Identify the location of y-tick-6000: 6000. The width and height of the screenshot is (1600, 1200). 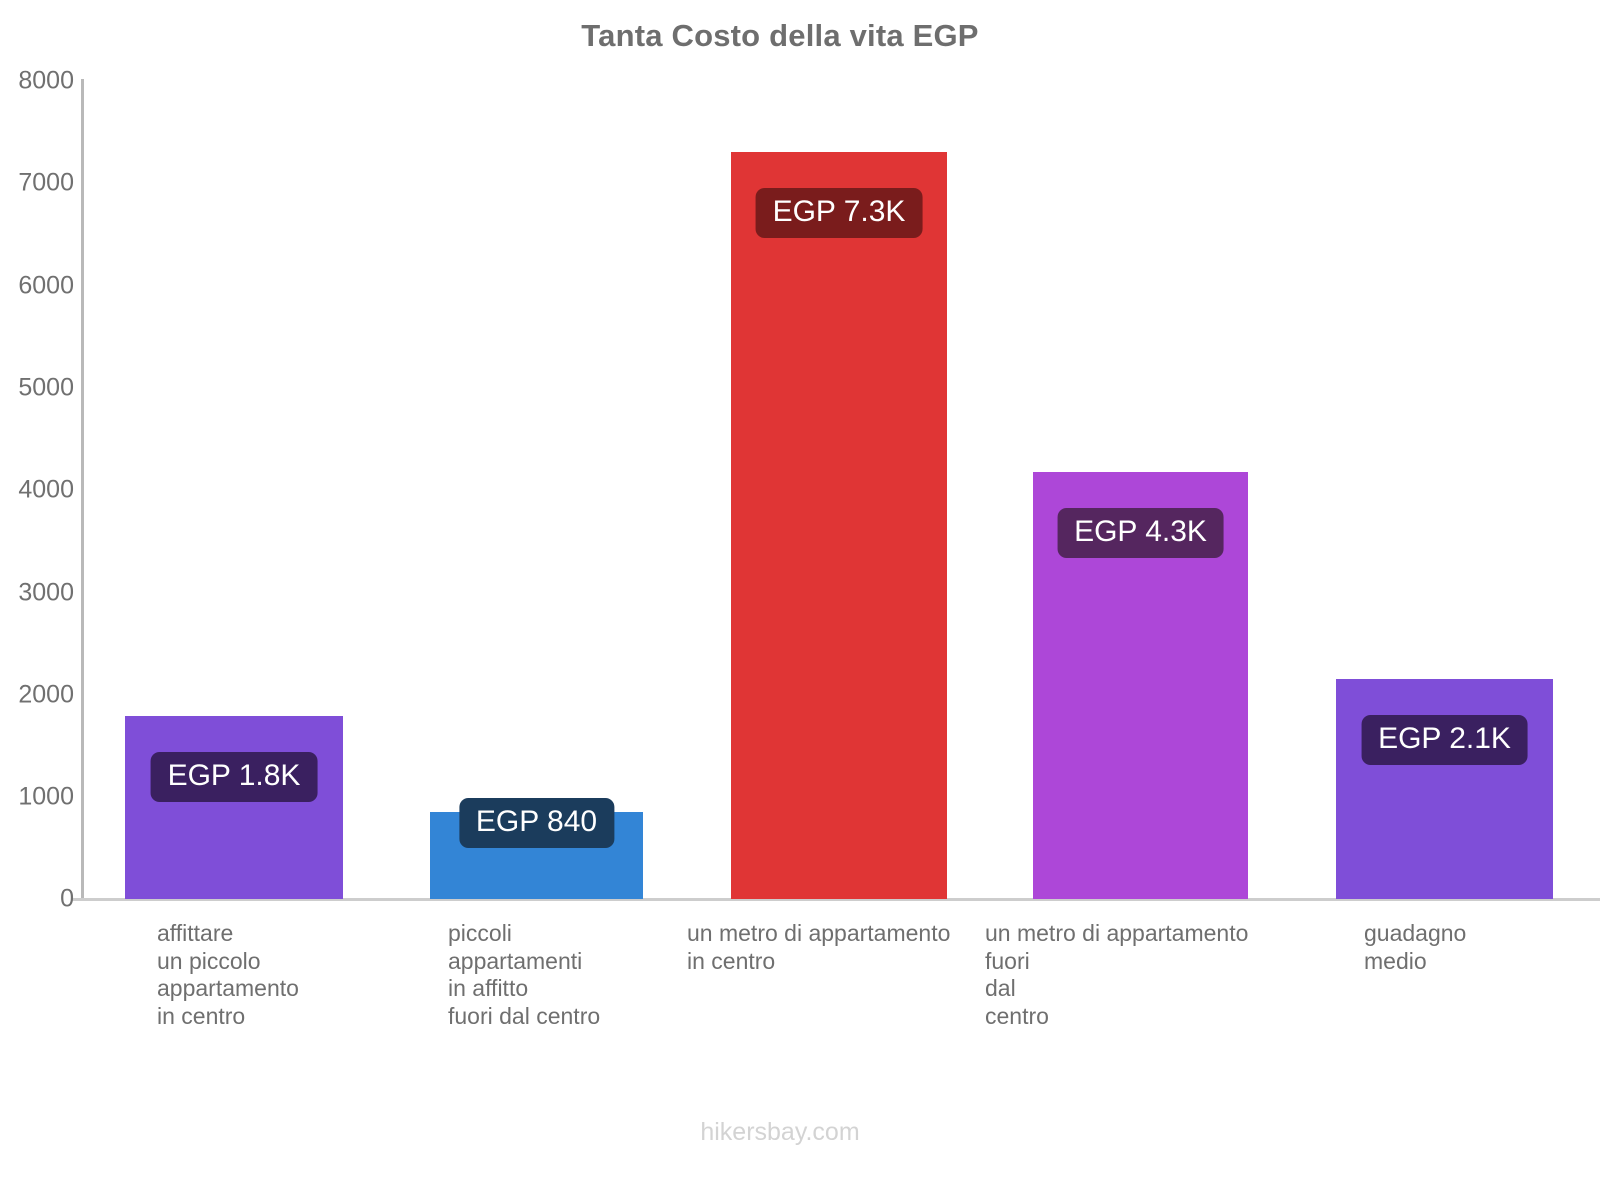
(46, 285).